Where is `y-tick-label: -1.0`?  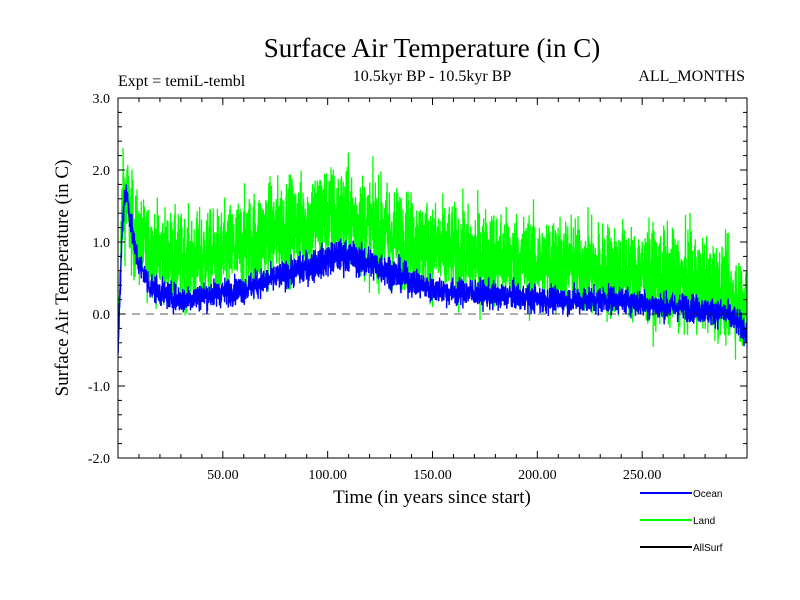 y-tick-label: -1.0 is located at coordinates (99, 387).